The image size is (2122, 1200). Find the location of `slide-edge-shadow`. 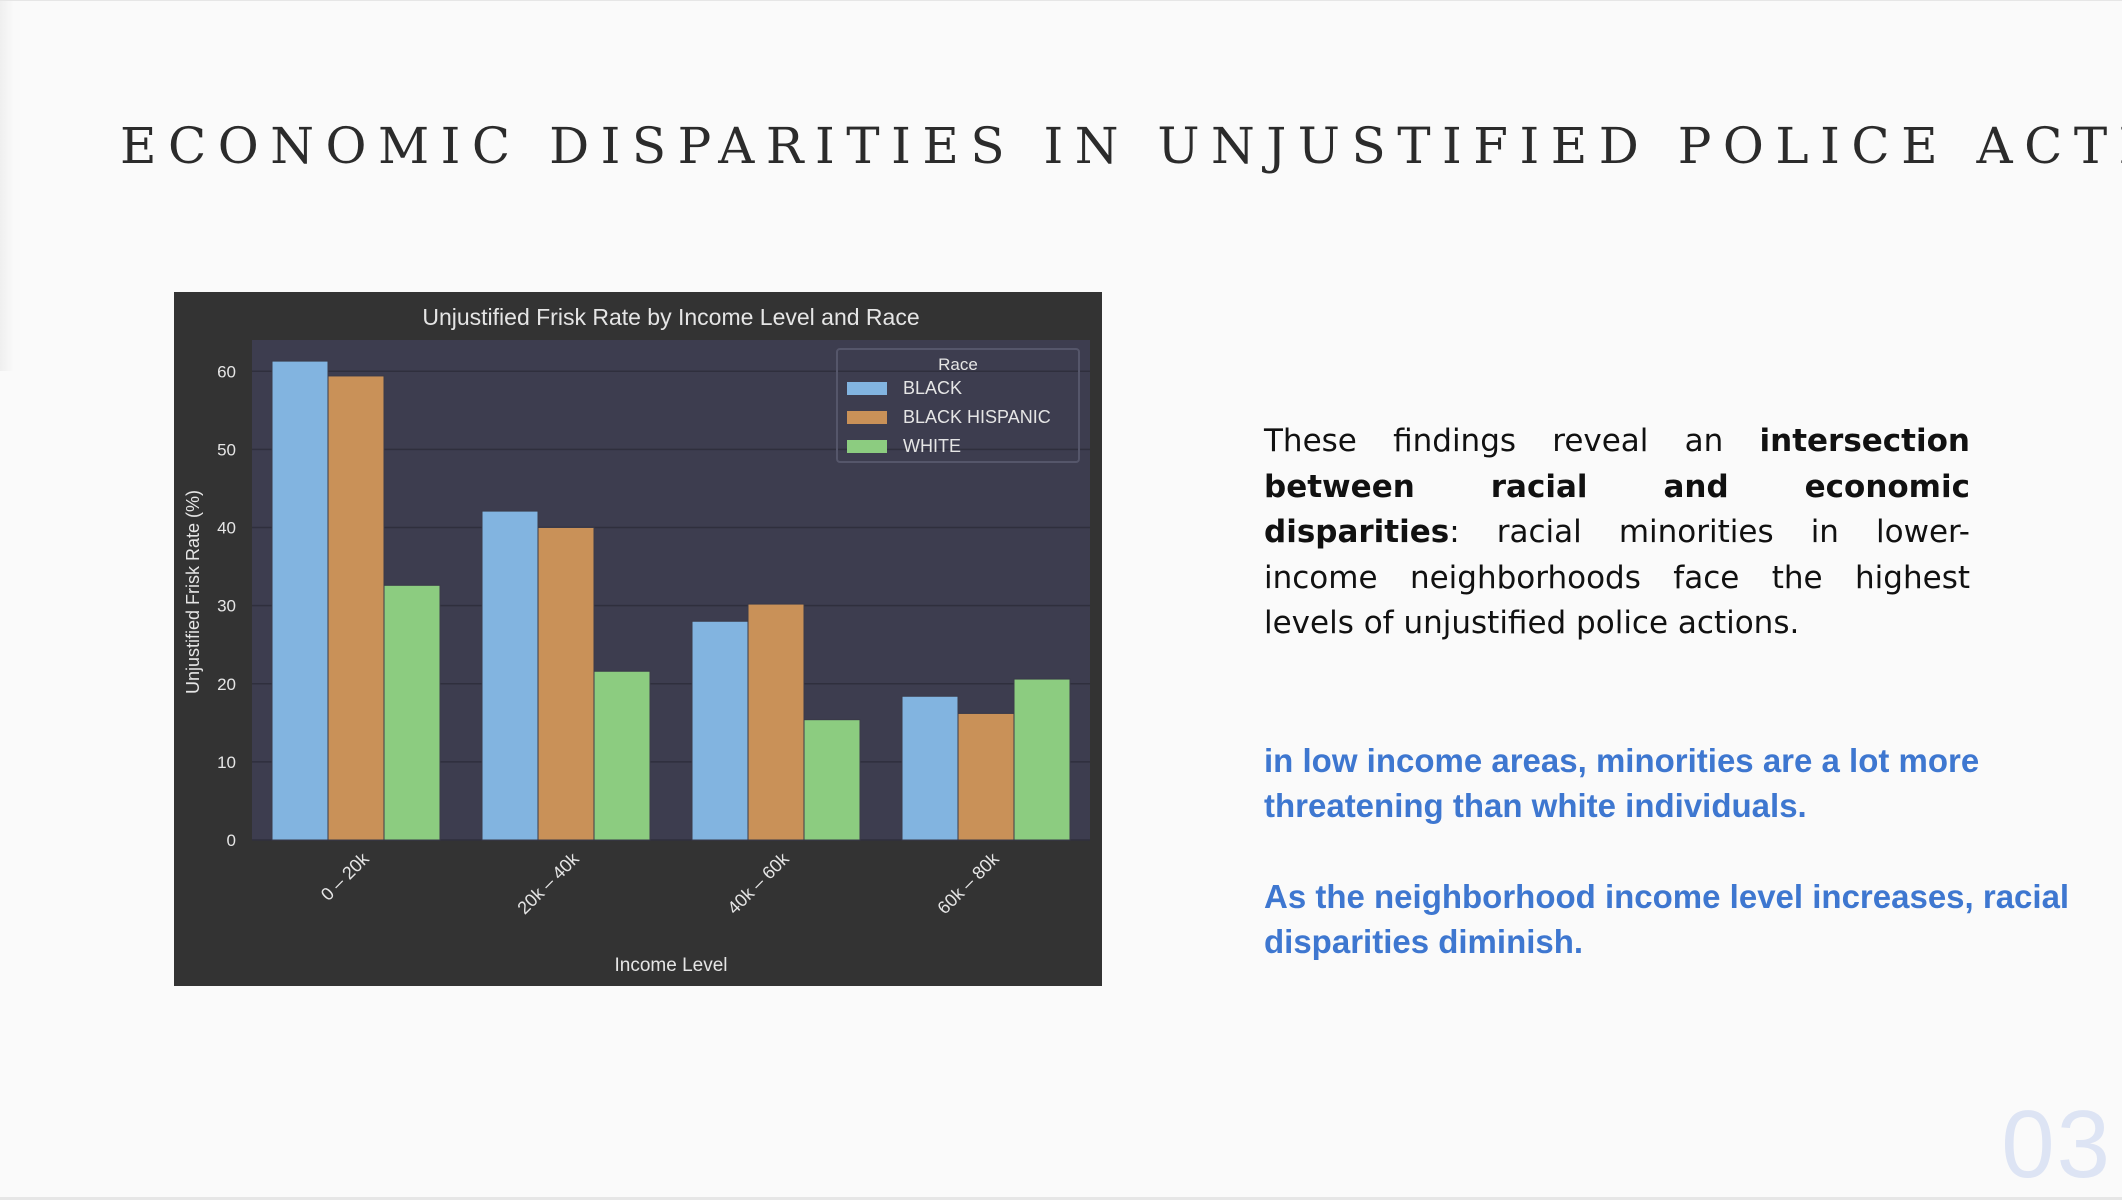

slide-edge-shadow is located at coordinates (7, 186).